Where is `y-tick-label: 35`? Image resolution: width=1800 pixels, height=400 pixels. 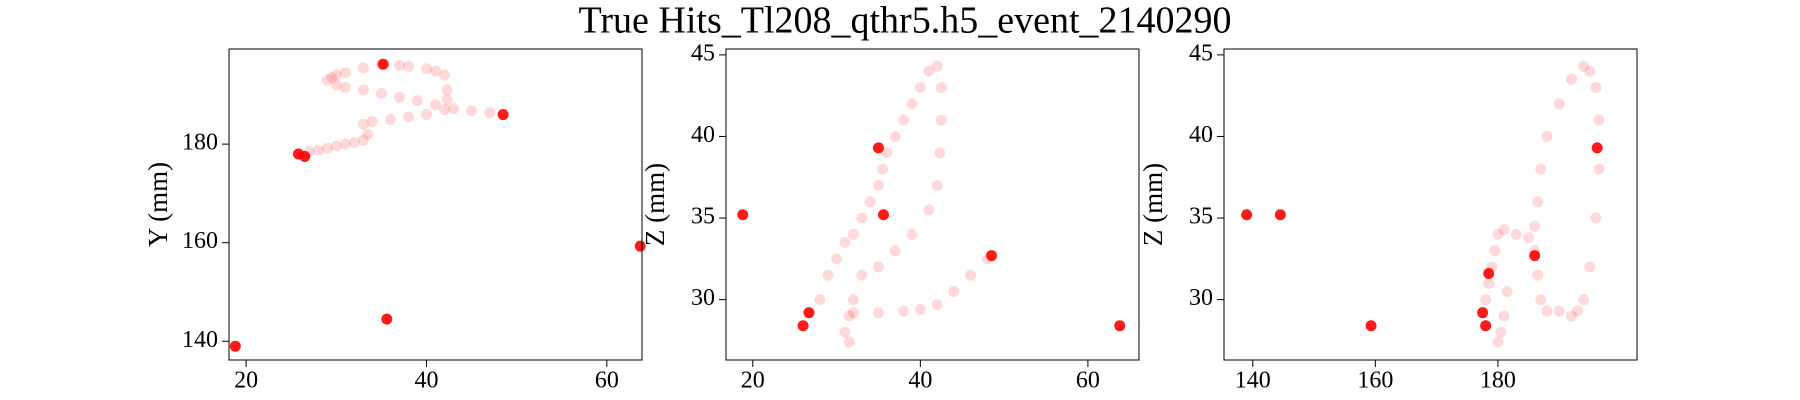
y-tick-label: 35 is located at coordinates (1201, 217).